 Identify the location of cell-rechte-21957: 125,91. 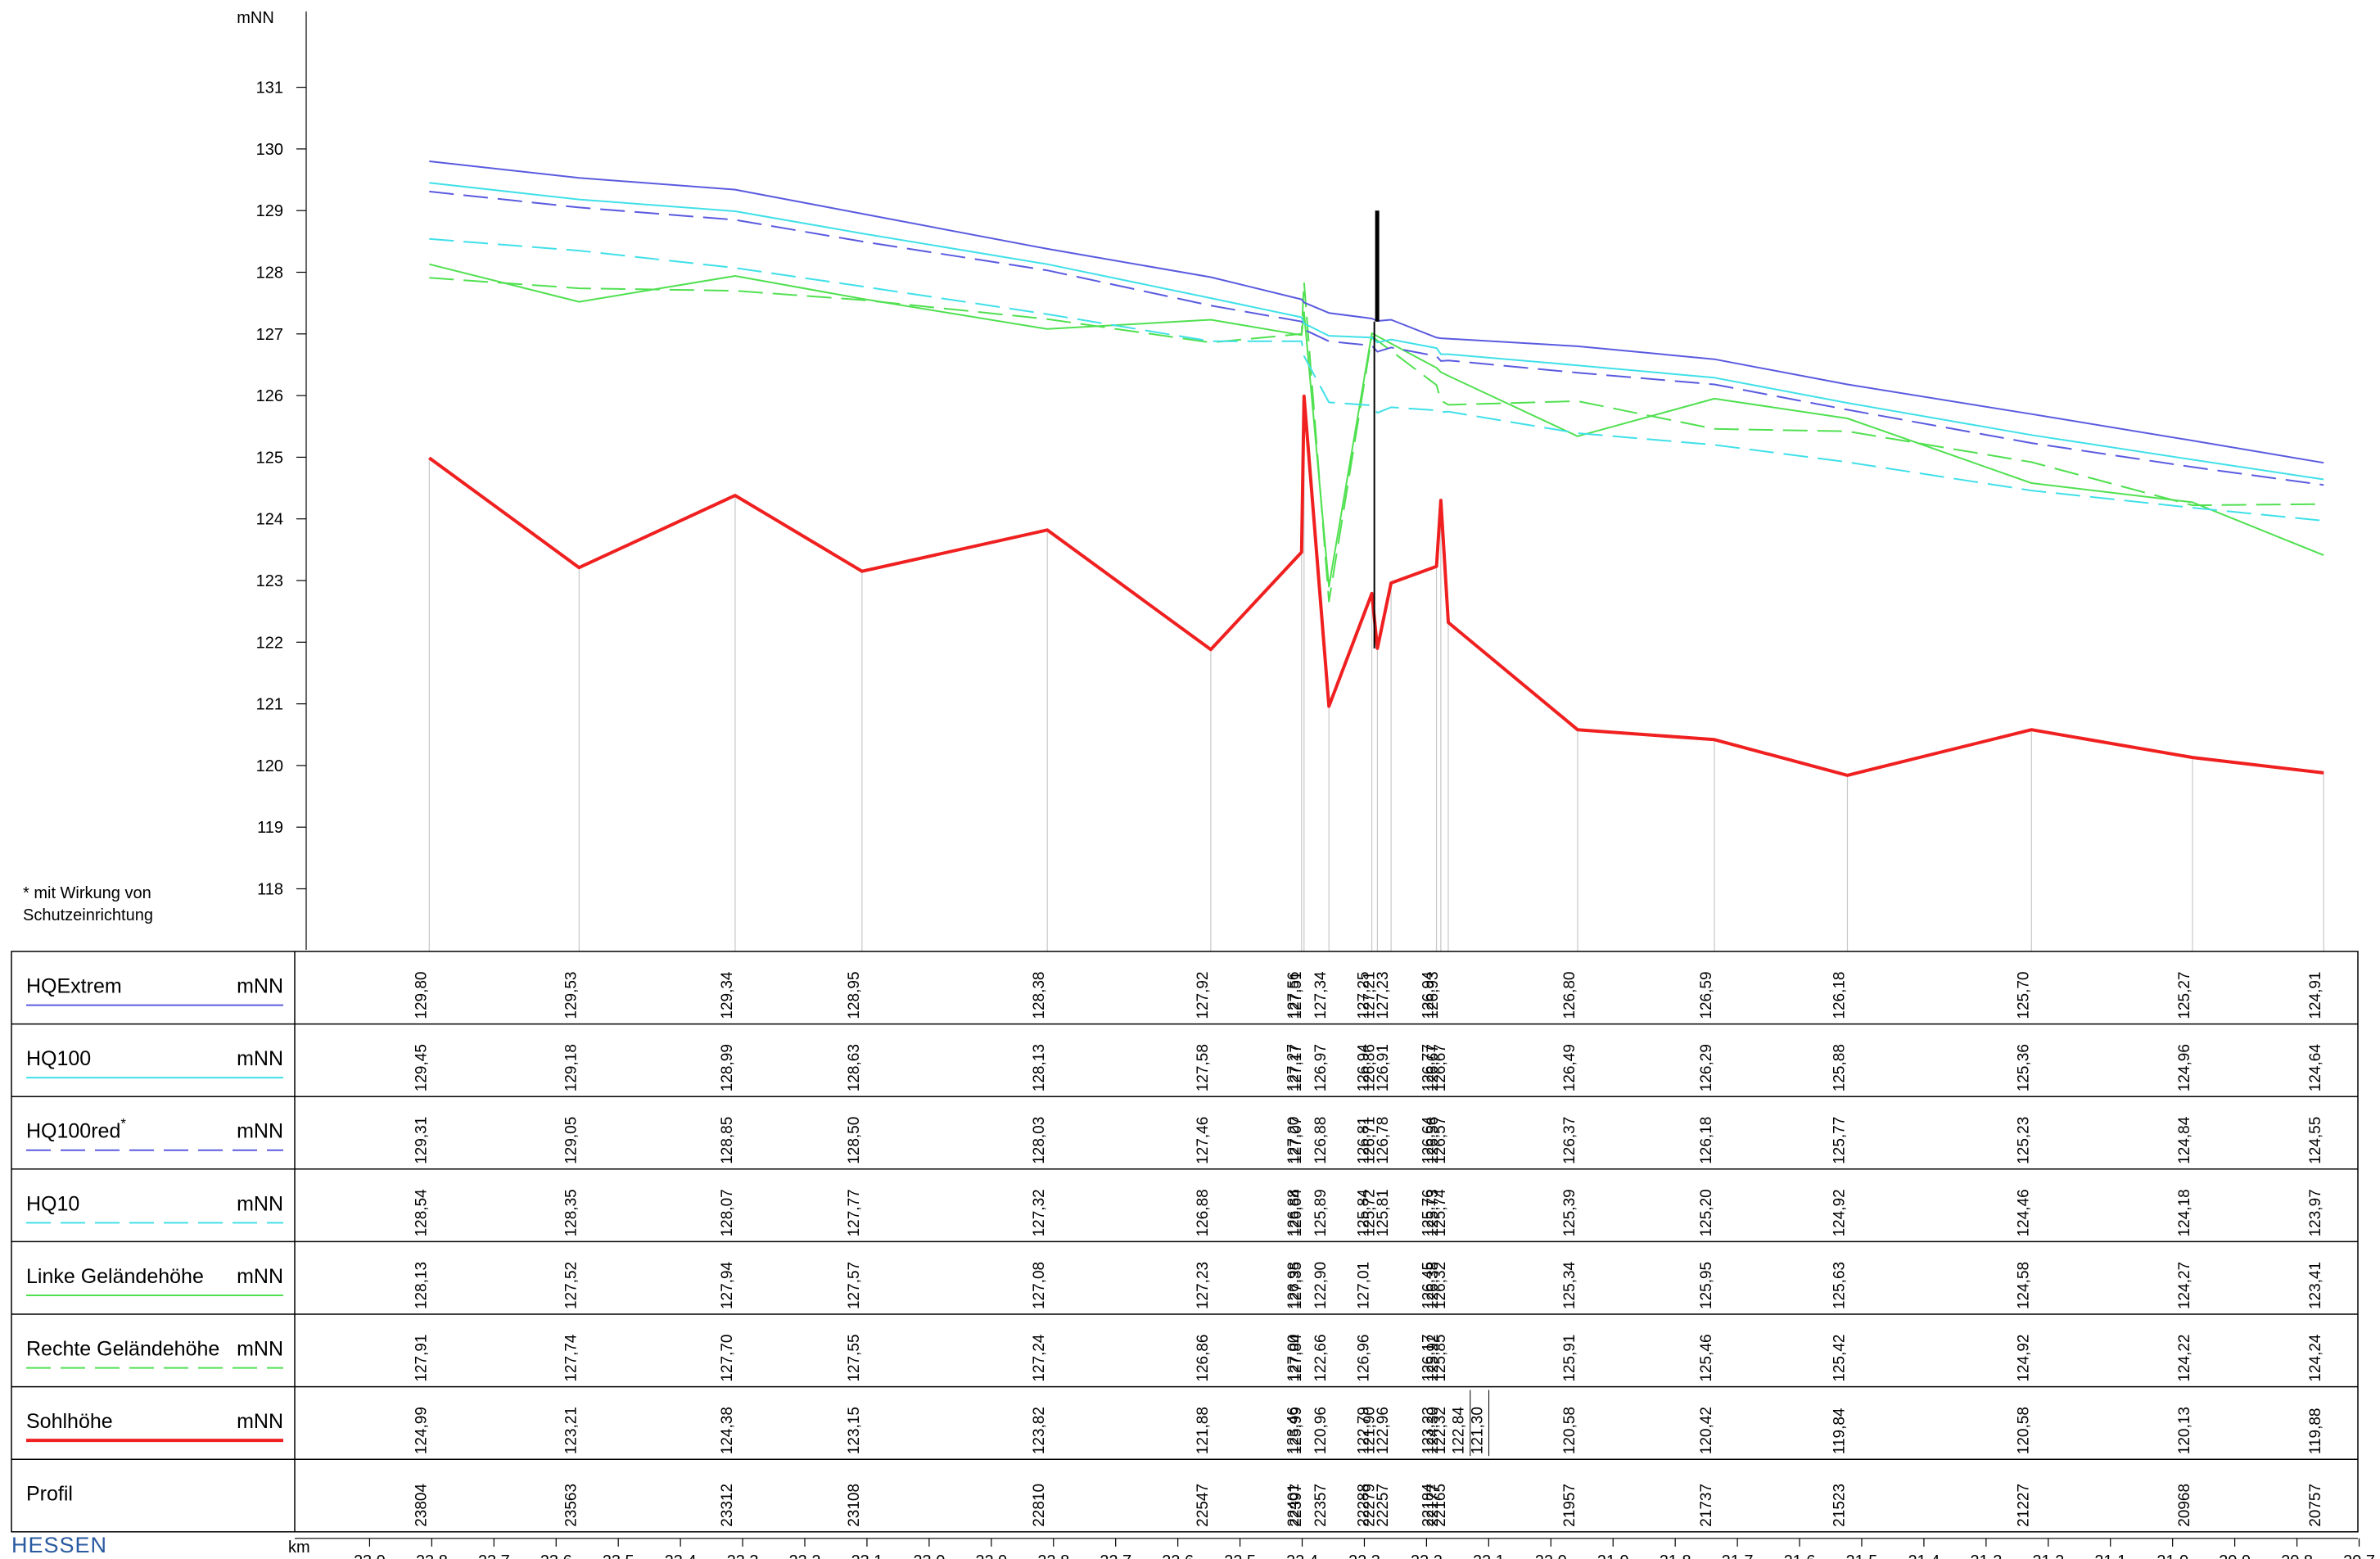
(1569, 1357).